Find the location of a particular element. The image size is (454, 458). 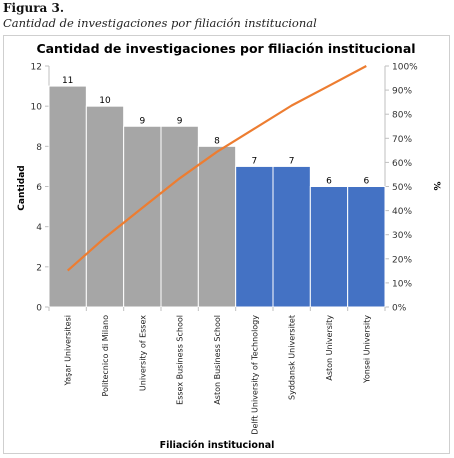

x-tick-label: Yaşar Universitesi is located at coordinates (68, 351).